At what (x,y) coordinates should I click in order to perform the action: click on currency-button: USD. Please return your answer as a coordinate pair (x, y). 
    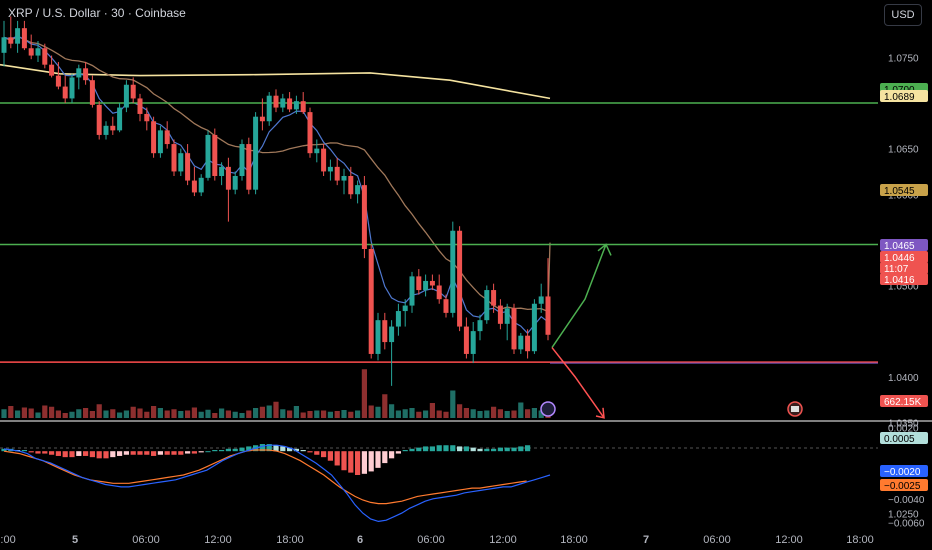
    Looking at the image, I should click on (903, 15).